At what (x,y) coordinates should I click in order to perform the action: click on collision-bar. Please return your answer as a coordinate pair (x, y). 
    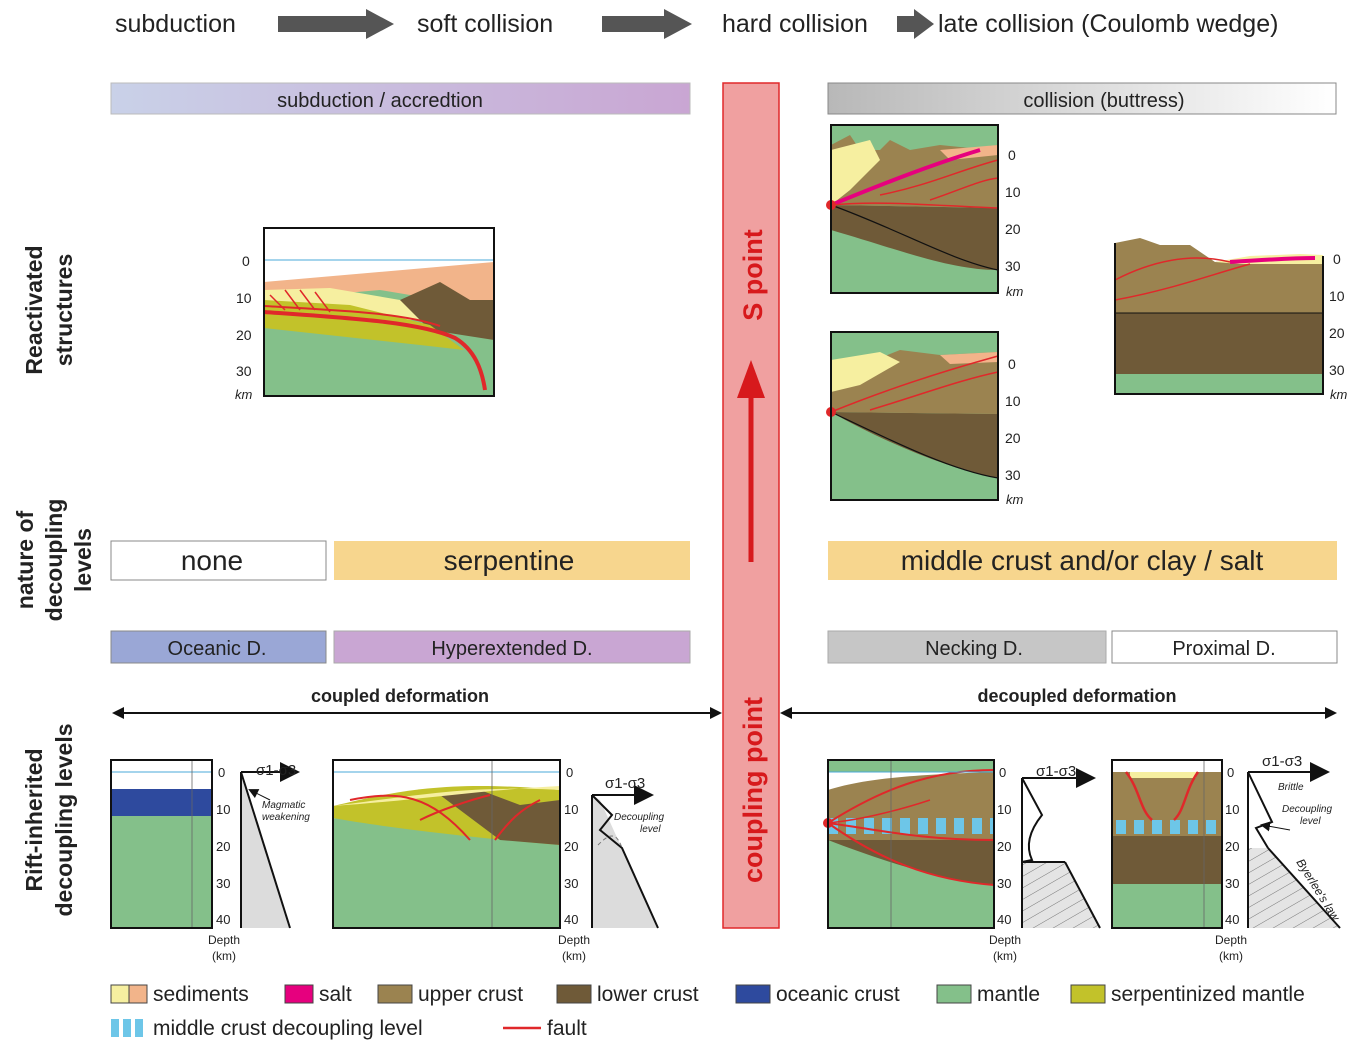
    Looking at the image, I should click on (1082, 98).